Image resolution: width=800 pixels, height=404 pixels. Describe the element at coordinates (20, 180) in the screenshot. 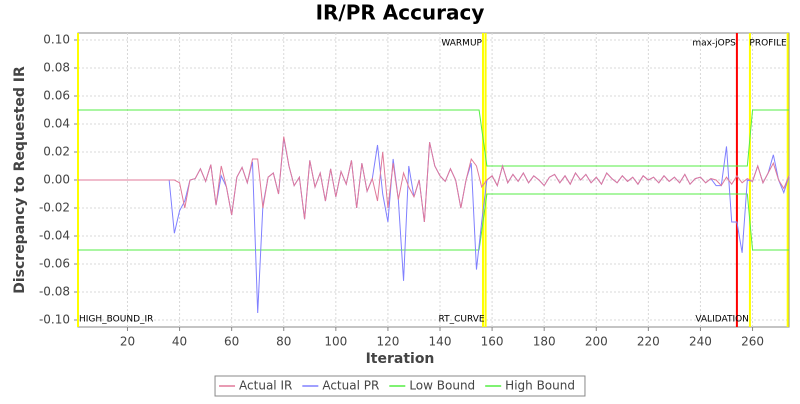

I see `y-axis-label: Discrepancy to Requested IR` at that location.